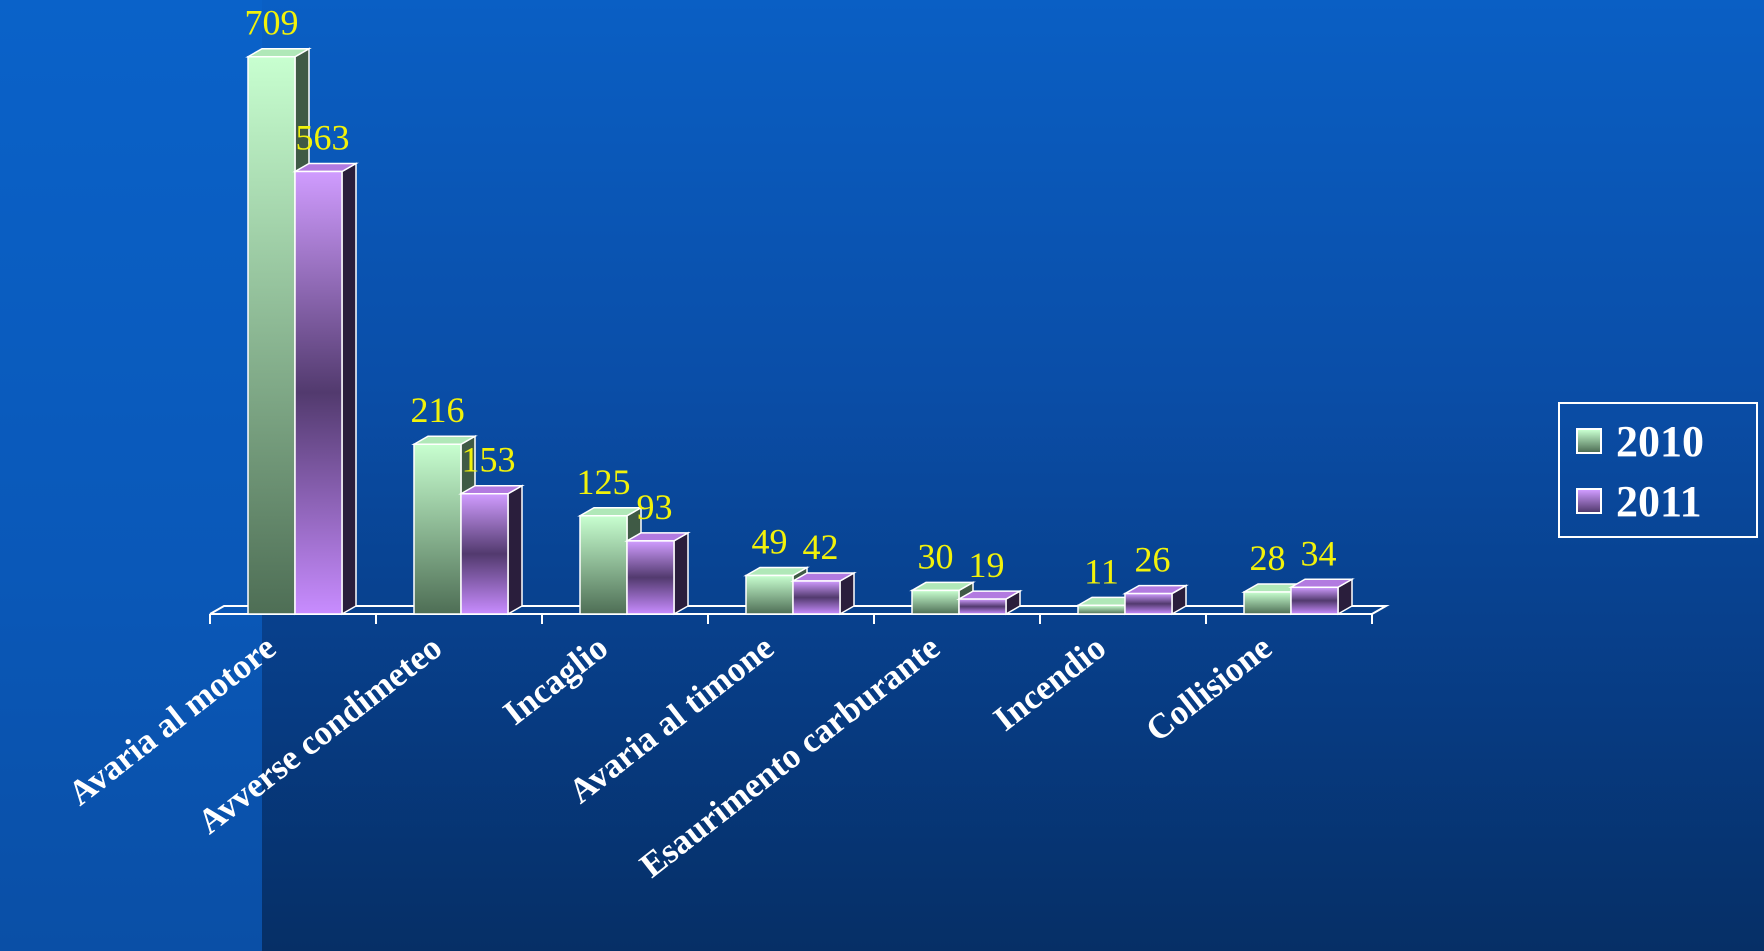 This screenshot has height=951, width=1764. I want to click on value-label-2010-6: 28, so click(1268, 558).